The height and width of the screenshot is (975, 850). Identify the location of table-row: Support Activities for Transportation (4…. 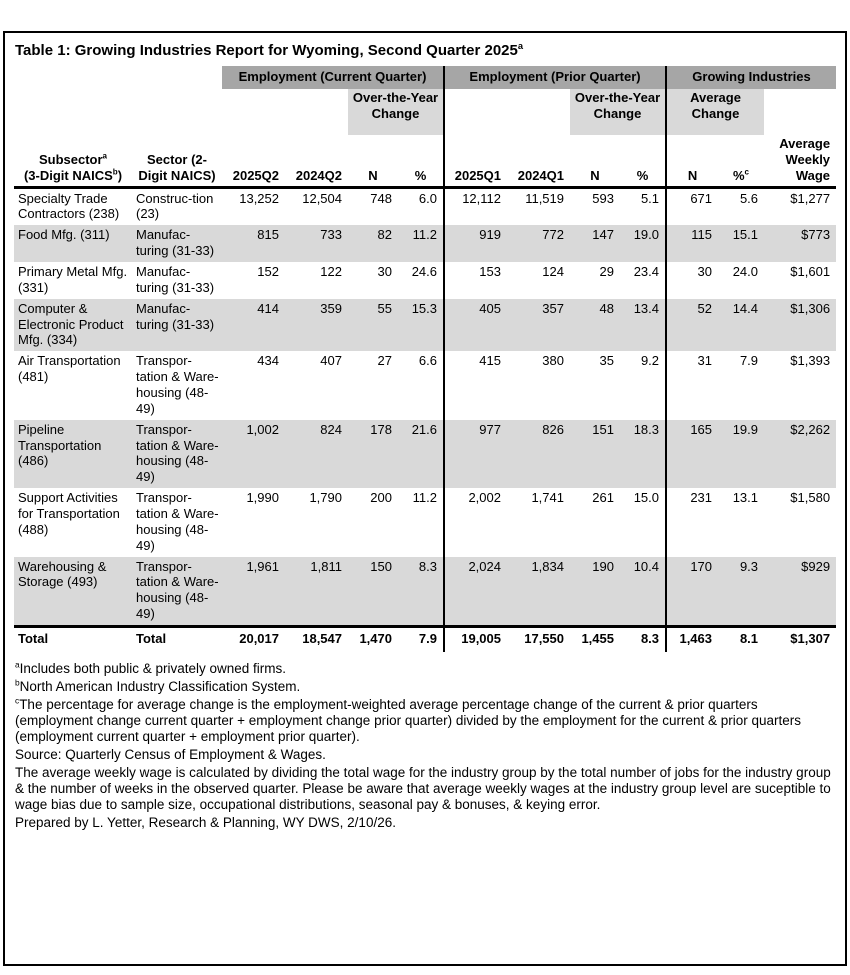
(425, 522).